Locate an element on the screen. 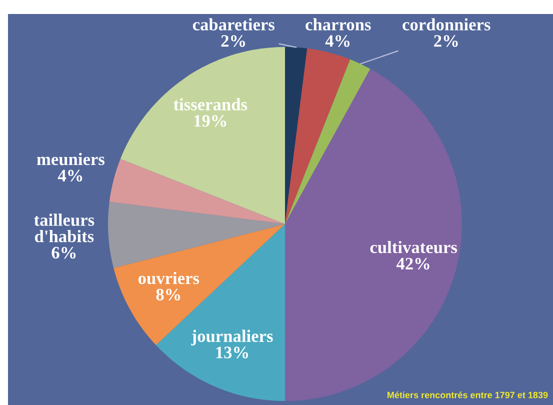  slice-label: journaliers is located at coordinates (232, 338).